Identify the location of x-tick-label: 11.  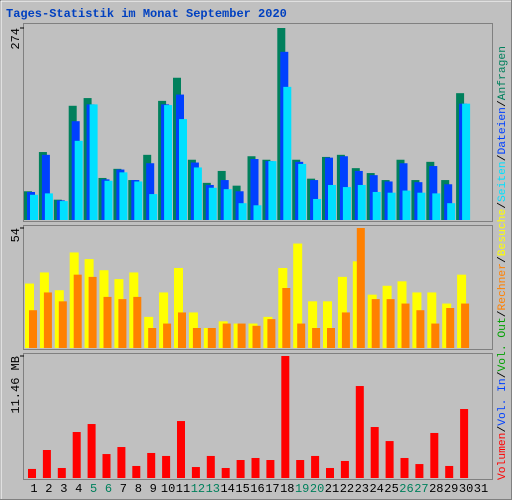
(183, 489).